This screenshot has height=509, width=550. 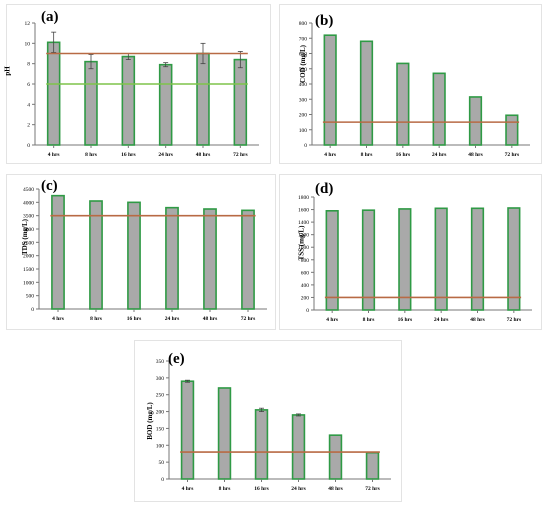 I want to click on y-tick-label: 4500, so click(x=28, y=190).